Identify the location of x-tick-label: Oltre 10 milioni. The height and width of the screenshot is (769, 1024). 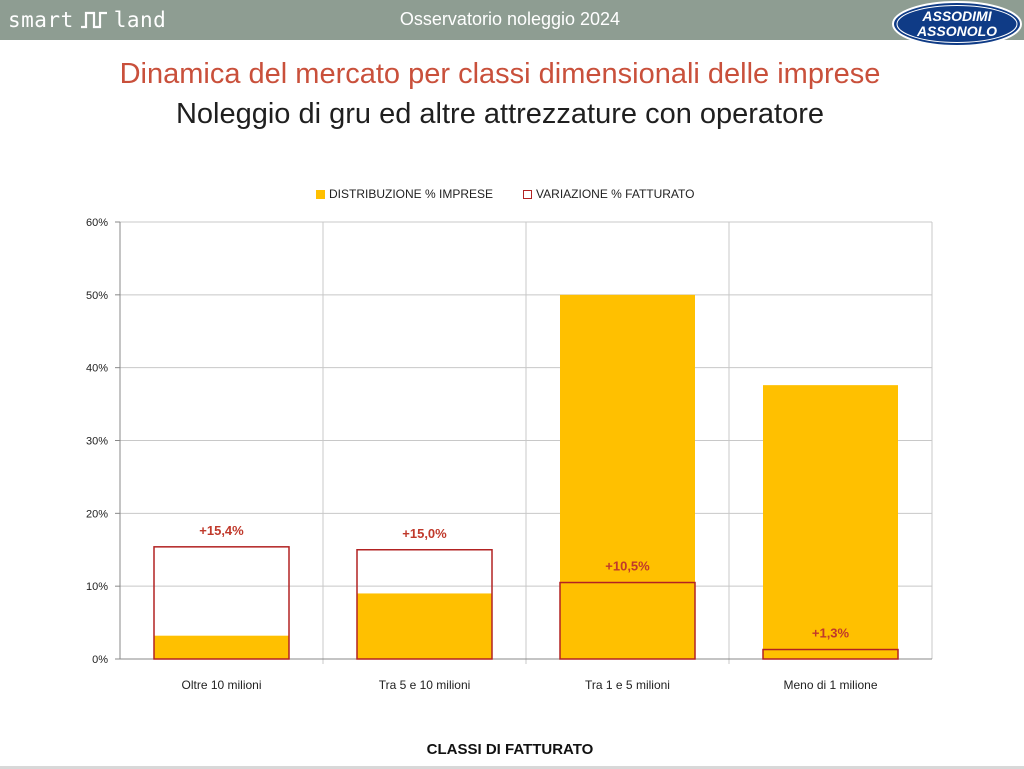
(221, 685).